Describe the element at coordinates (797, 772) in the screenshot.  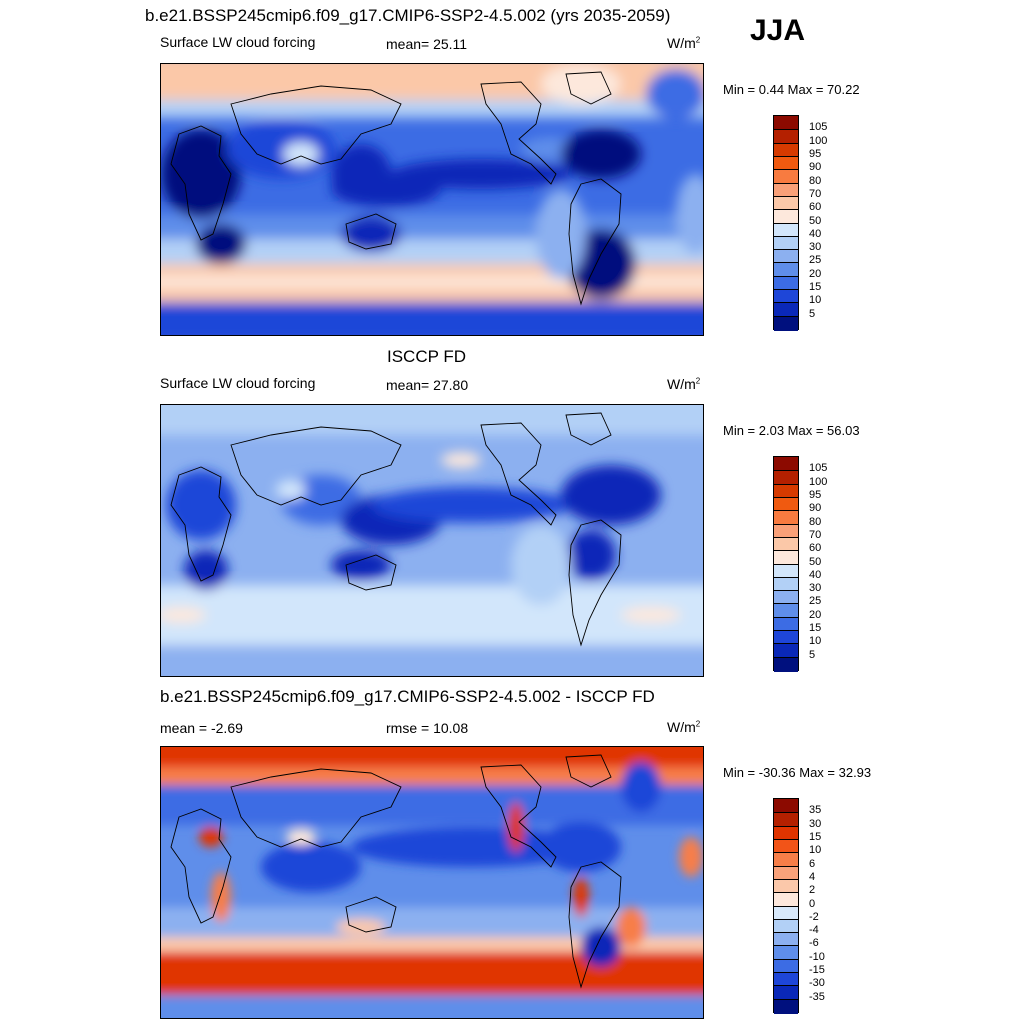
I see `panel3-minmax: Min = -30.36 Max = 32.93` at that location.